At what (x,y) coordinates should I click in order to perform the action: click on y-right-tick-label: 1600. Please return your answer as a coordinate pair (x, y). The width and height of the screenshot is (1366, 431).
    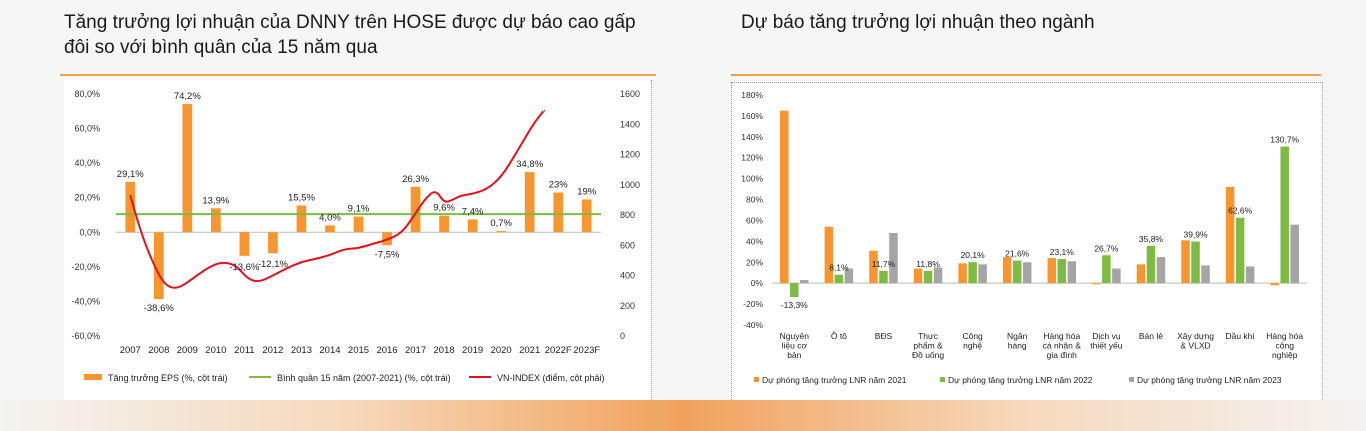
    Looking at the image, I should click on (630, 94).